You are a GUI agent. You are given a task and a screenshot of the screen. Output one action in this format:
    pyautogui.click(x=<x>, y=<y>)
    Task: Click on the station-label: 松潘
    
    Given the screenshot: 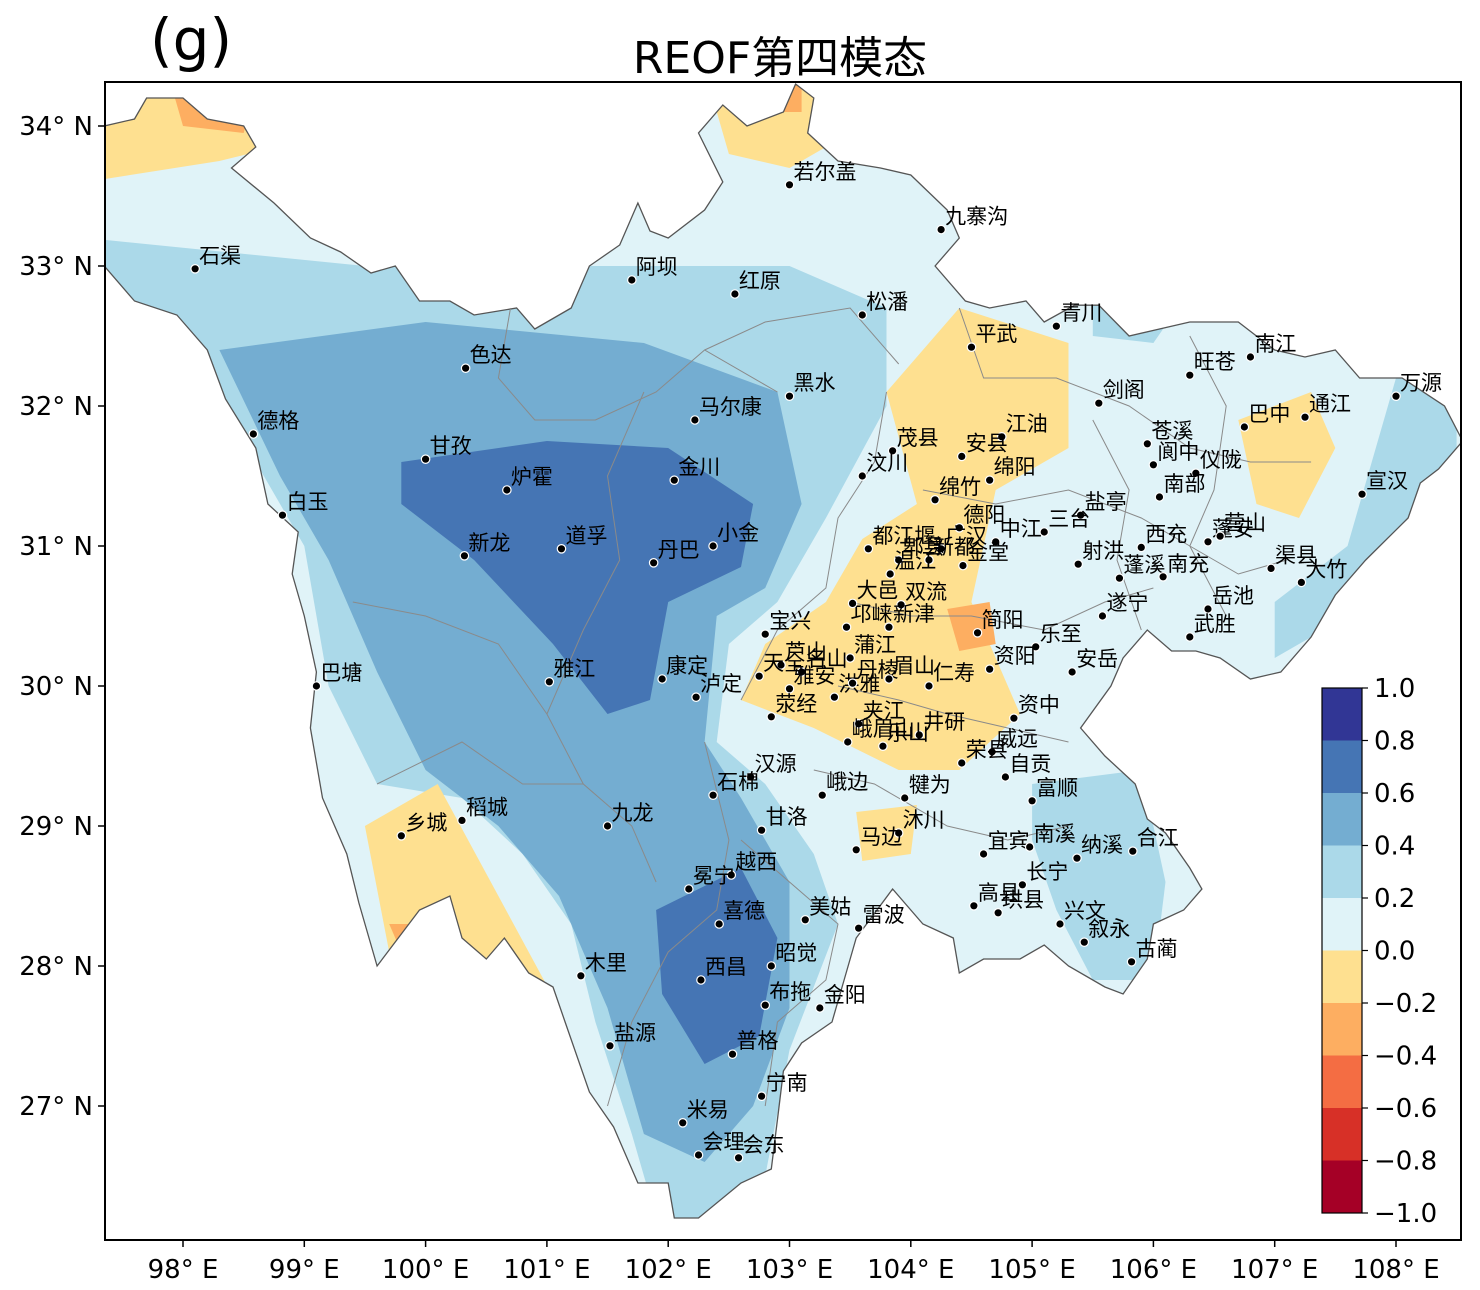 What is the action you would take?
    pyautogui.click(x=887, y=302)
    